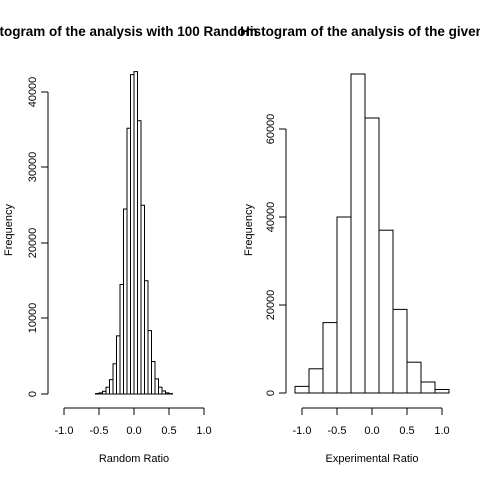 The height and width of the screenshot is (480, 480). What do you see at coordinates (33, 167) in the screenshot?
I see `y-tick-label: 30000` at bounding box center [33, 167].